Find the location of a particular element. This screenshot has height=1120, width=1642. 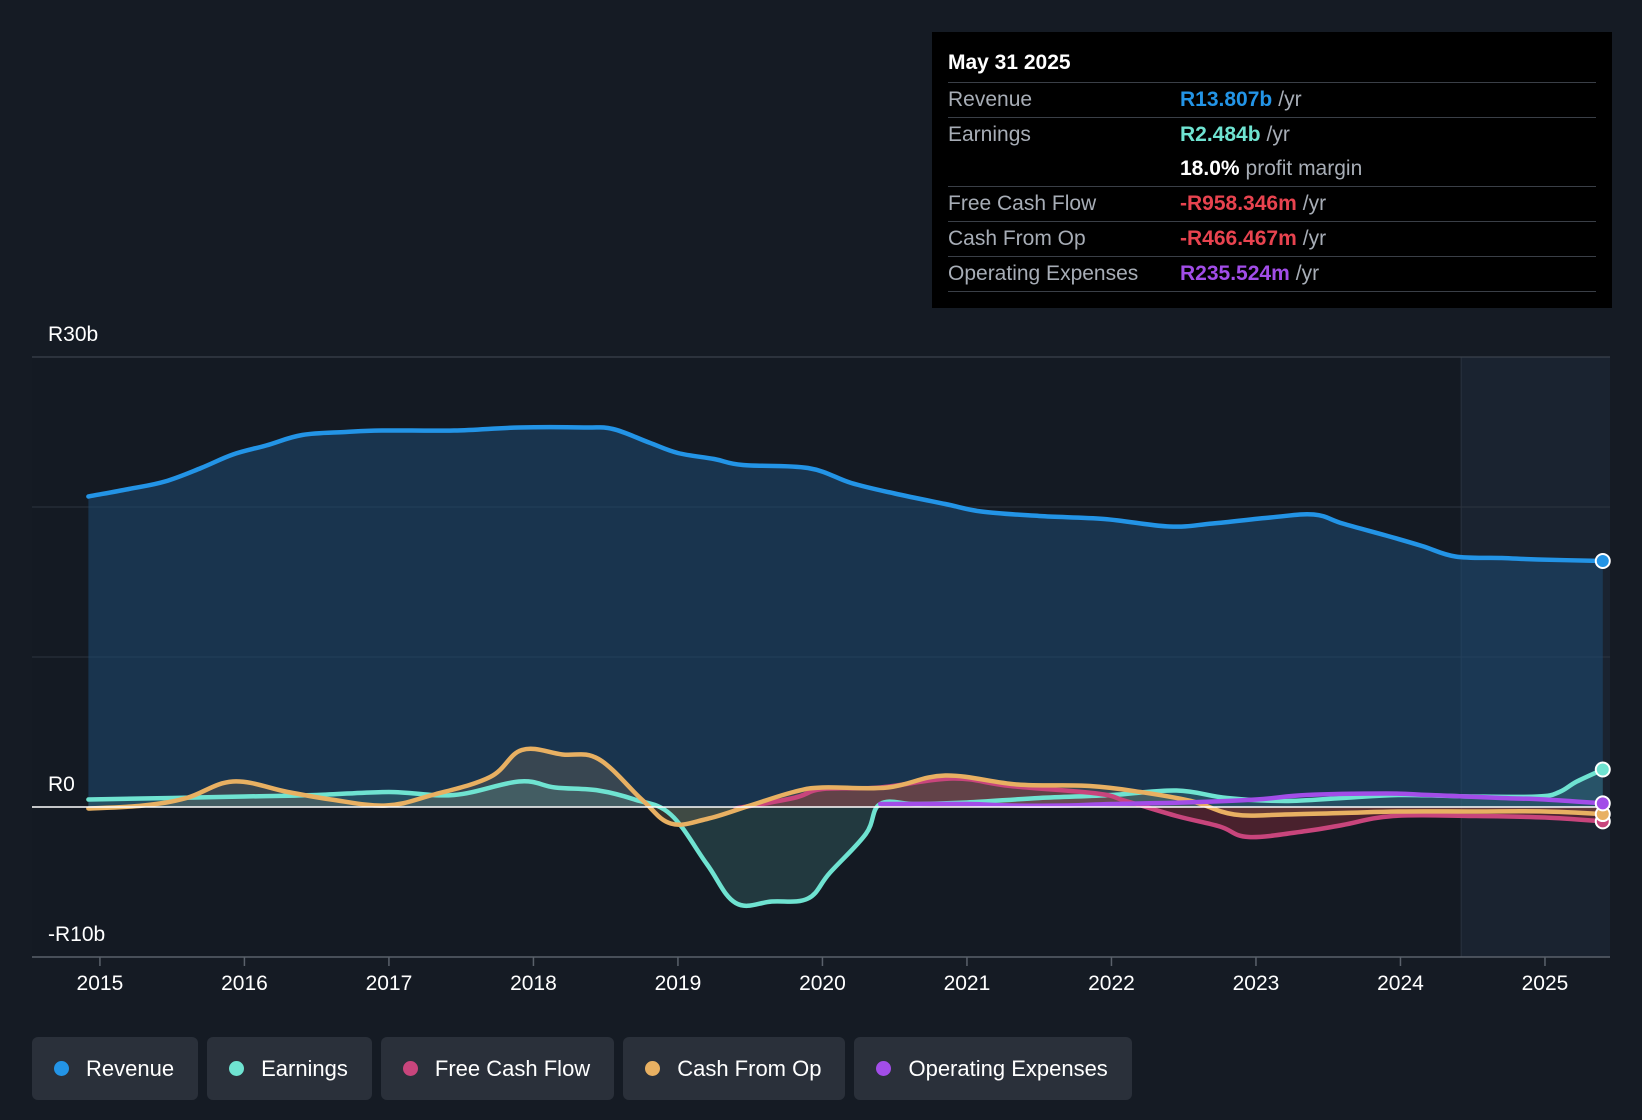

legend-item-free-cash-flow: Free Cash Flow is located at coordinates (497, 1068).